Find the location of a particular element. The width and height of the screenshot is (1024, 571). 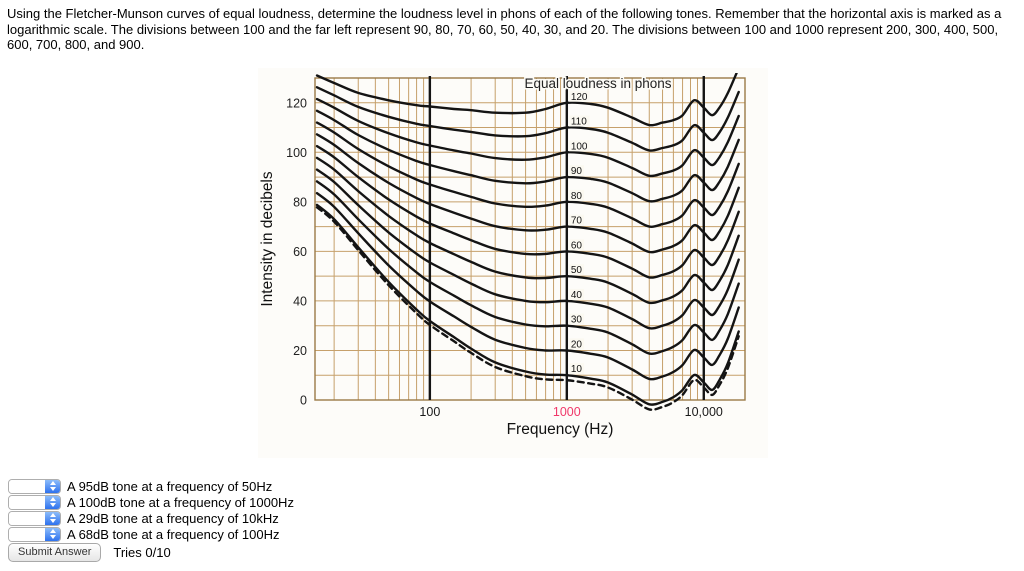

answer-label: A 68dB tone at a frequency of 100Hz is located at coordinates (173, 534).